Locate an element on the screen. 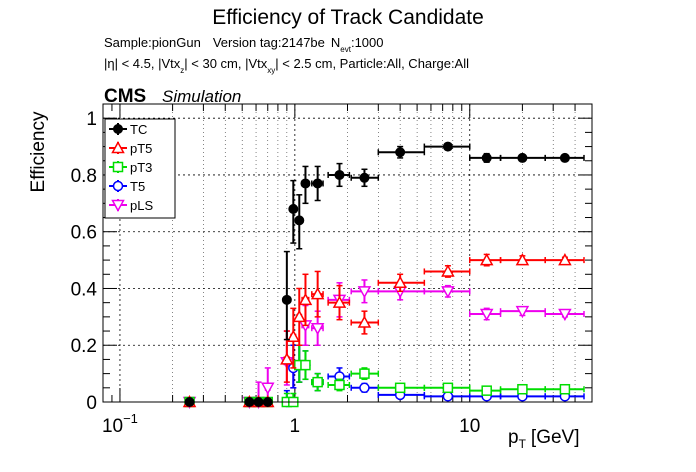 The height and width of the screenshot is (472, 696). x-tick-label: 10−1 is located at coordinates (120, 424).